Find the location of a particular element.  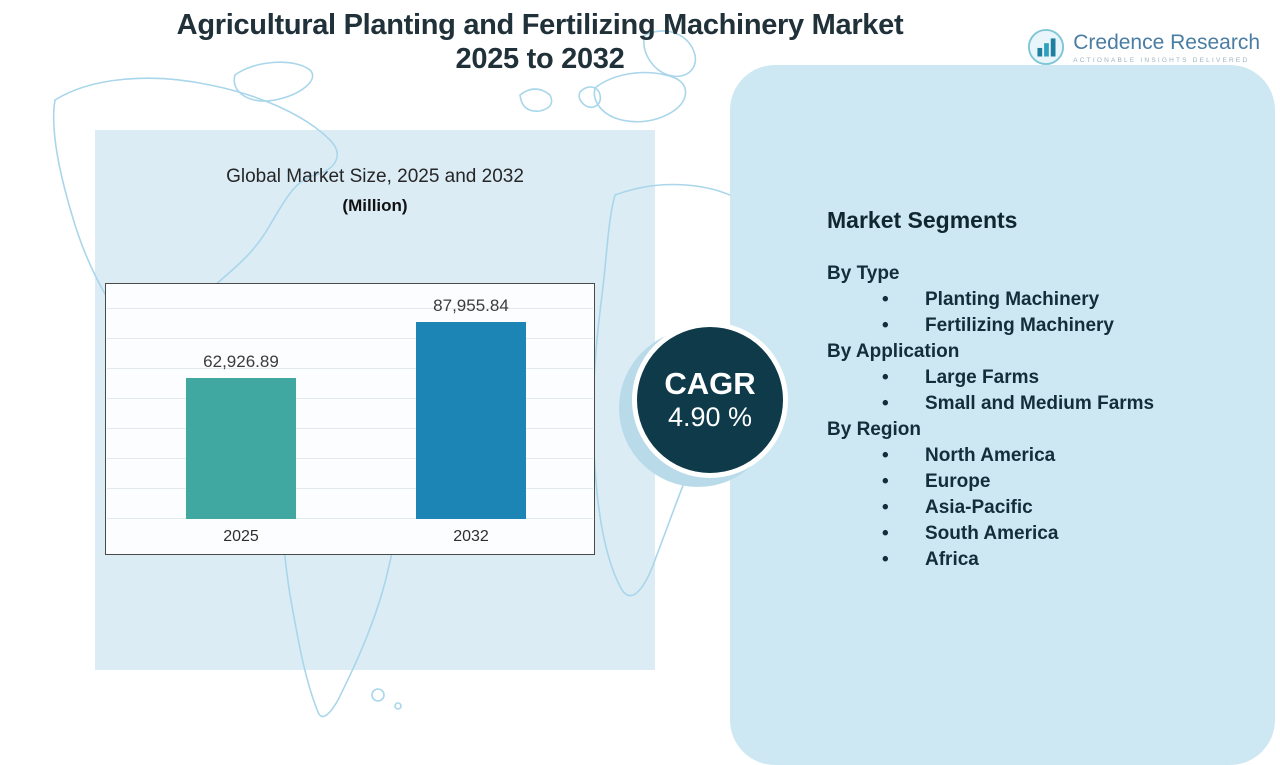

brand-tagline: Actionable Insights Delivered is located at coordinates (1161, 60).